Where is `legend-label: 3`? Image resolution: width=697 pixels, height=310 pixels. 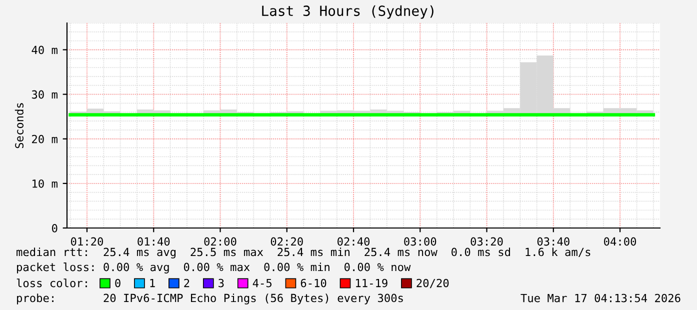
legend-label: 3 is located at coordinates (221, 283).